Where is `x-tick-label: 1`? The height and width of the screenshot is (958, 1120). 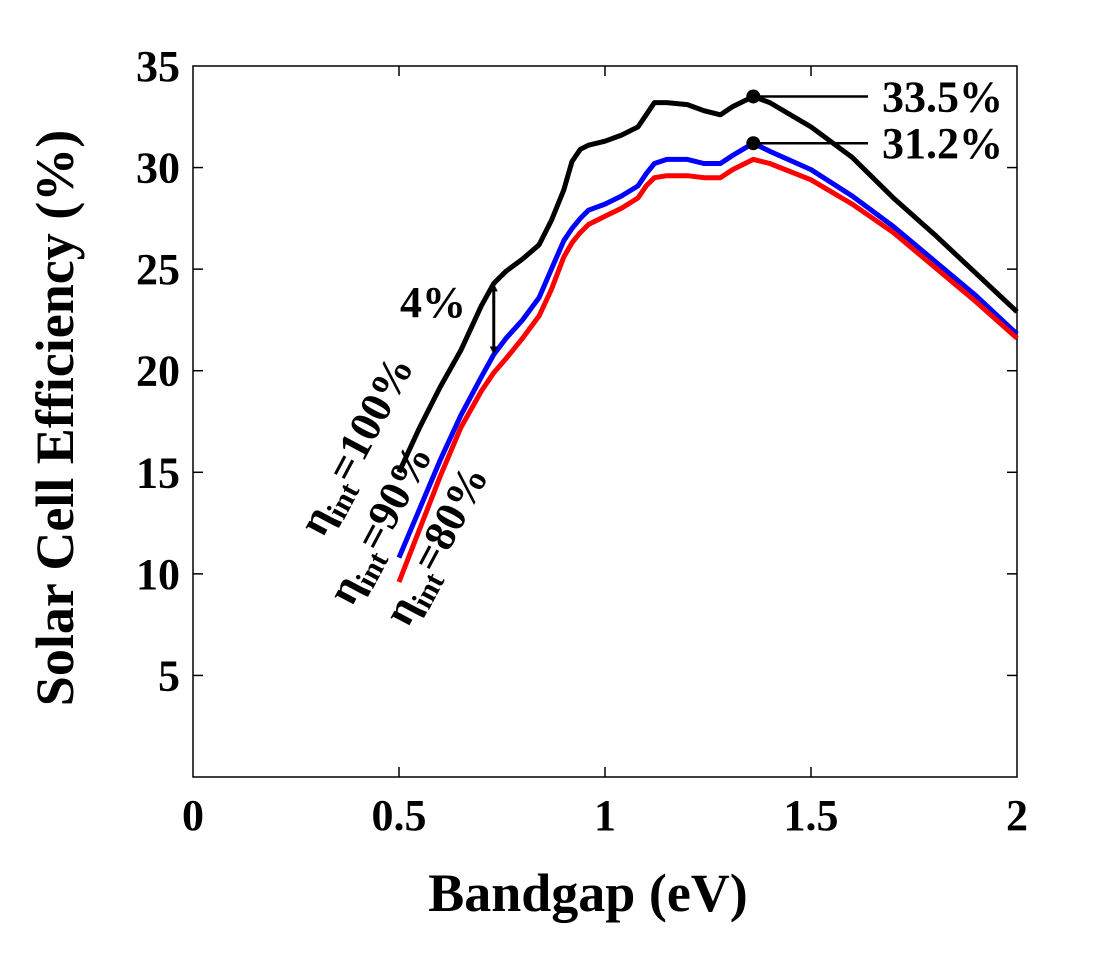 x-tick-label: 1 is located at coordinates (605, 815).